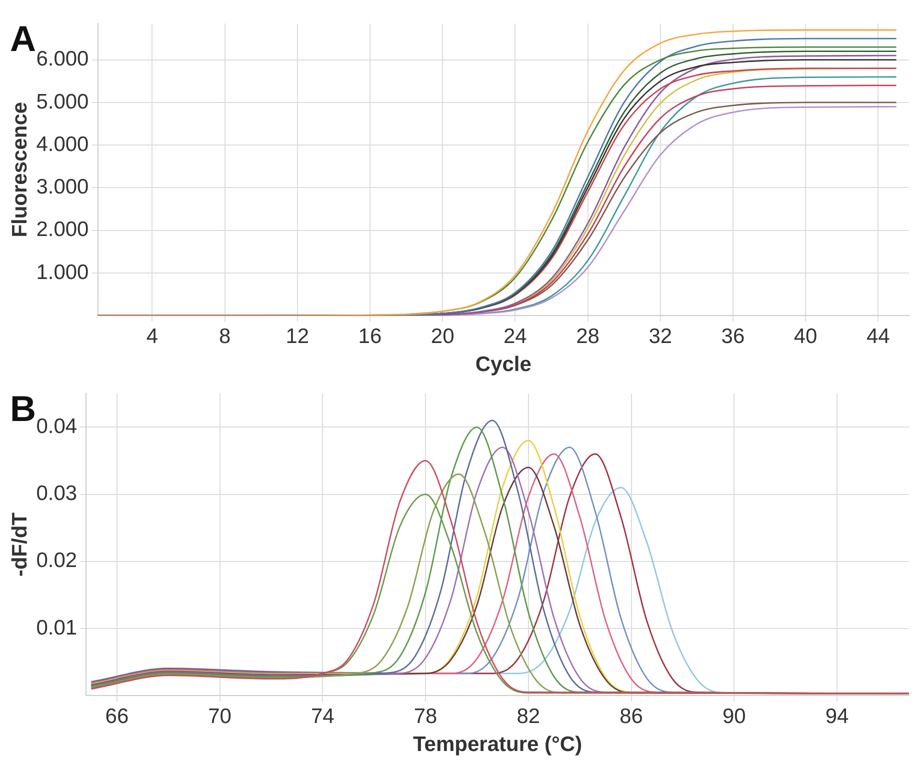 The height and width of the screenshot is (777, 915). I want to click on x-tick-label: 70, so click(220, 716).